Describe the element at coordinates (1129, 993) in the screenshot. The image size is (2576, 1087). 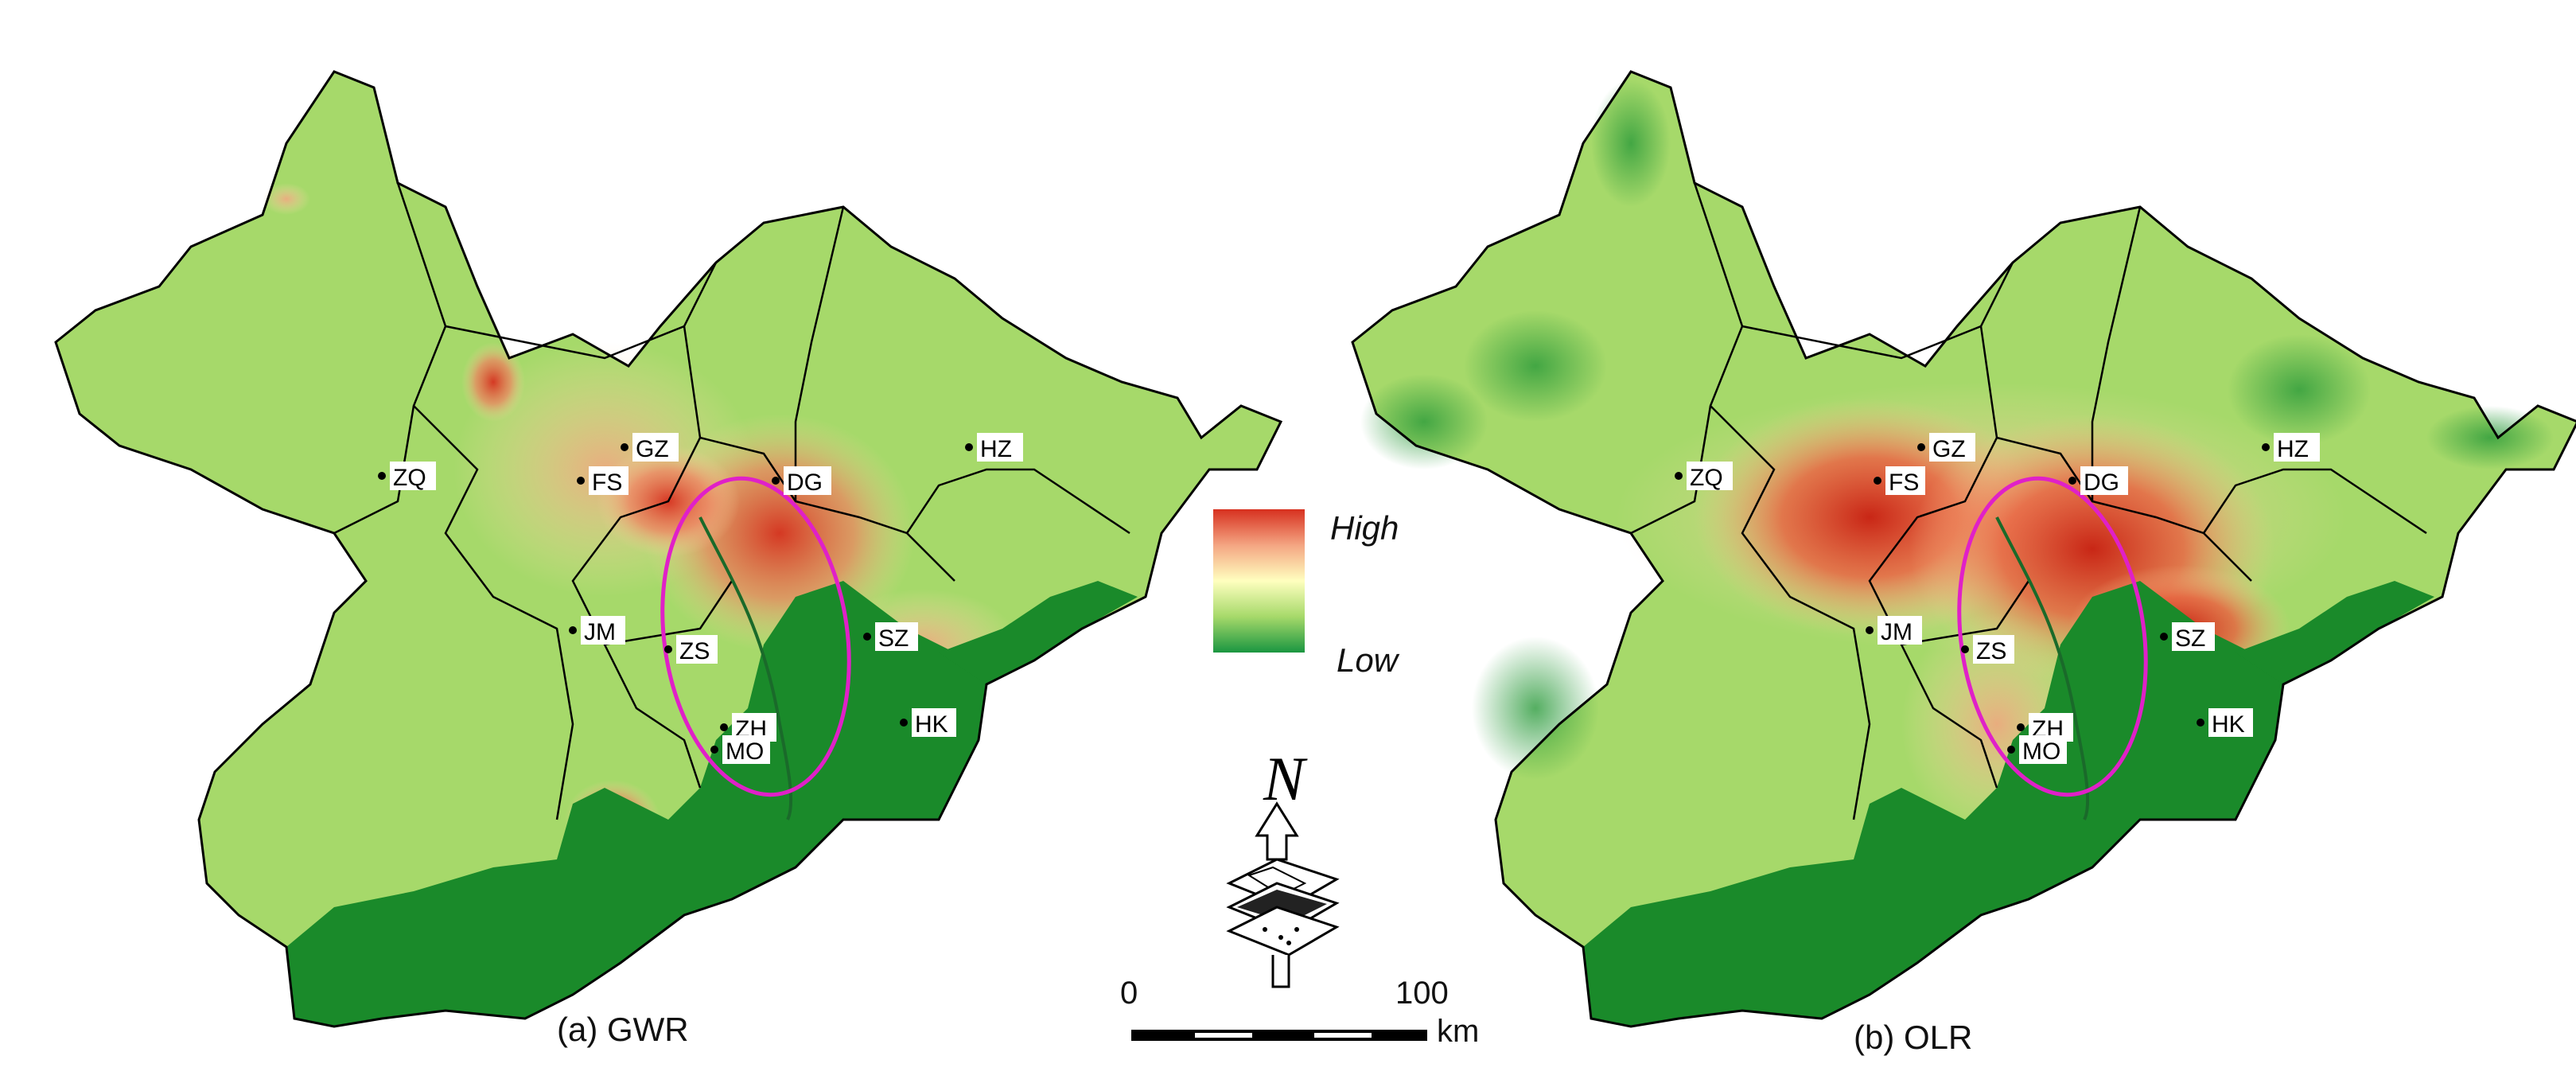
I see `scale-start-label: 0` at that location.